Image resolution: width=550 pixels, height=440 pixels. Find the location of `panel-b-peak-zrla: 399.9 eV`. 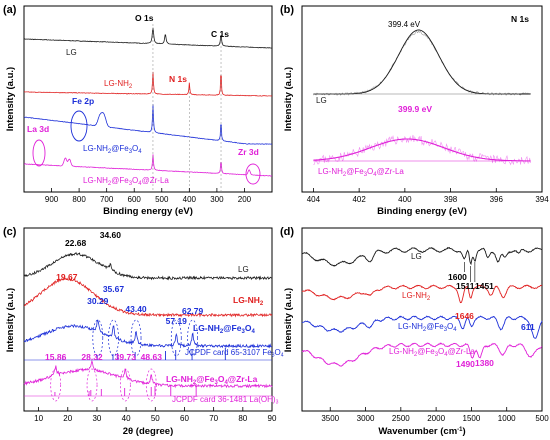

panel-b-peak-zrla: 399.9 eV is located at coordinates (415, 109).